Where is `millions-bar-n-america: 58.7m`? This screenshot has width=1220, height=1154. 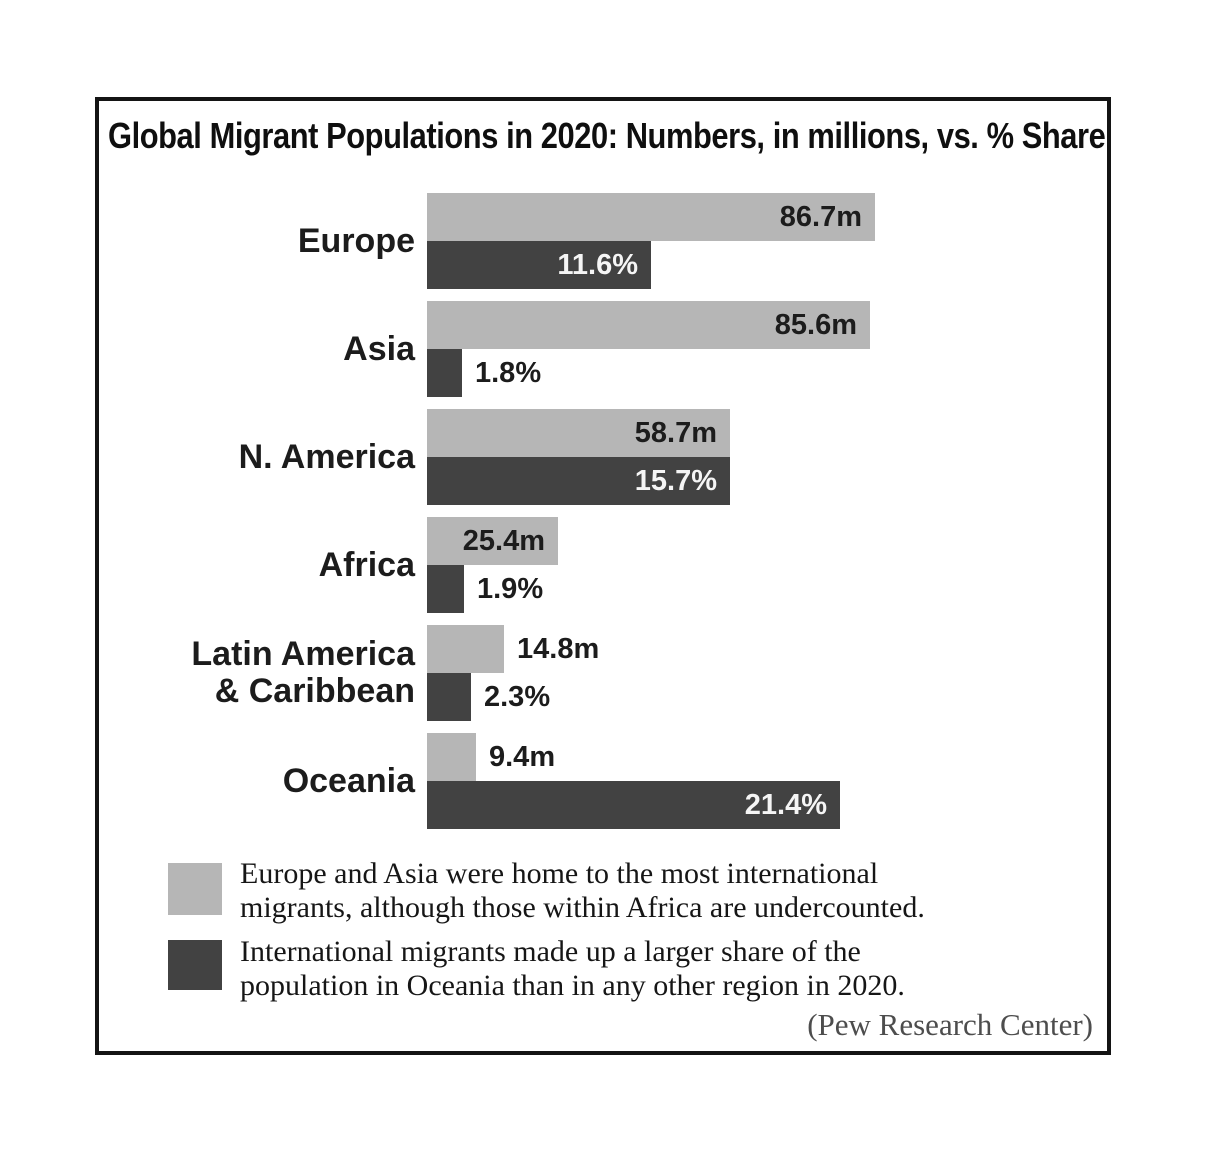 millions-bar-n-america: 58.7m is located at coordinates (578, 433).